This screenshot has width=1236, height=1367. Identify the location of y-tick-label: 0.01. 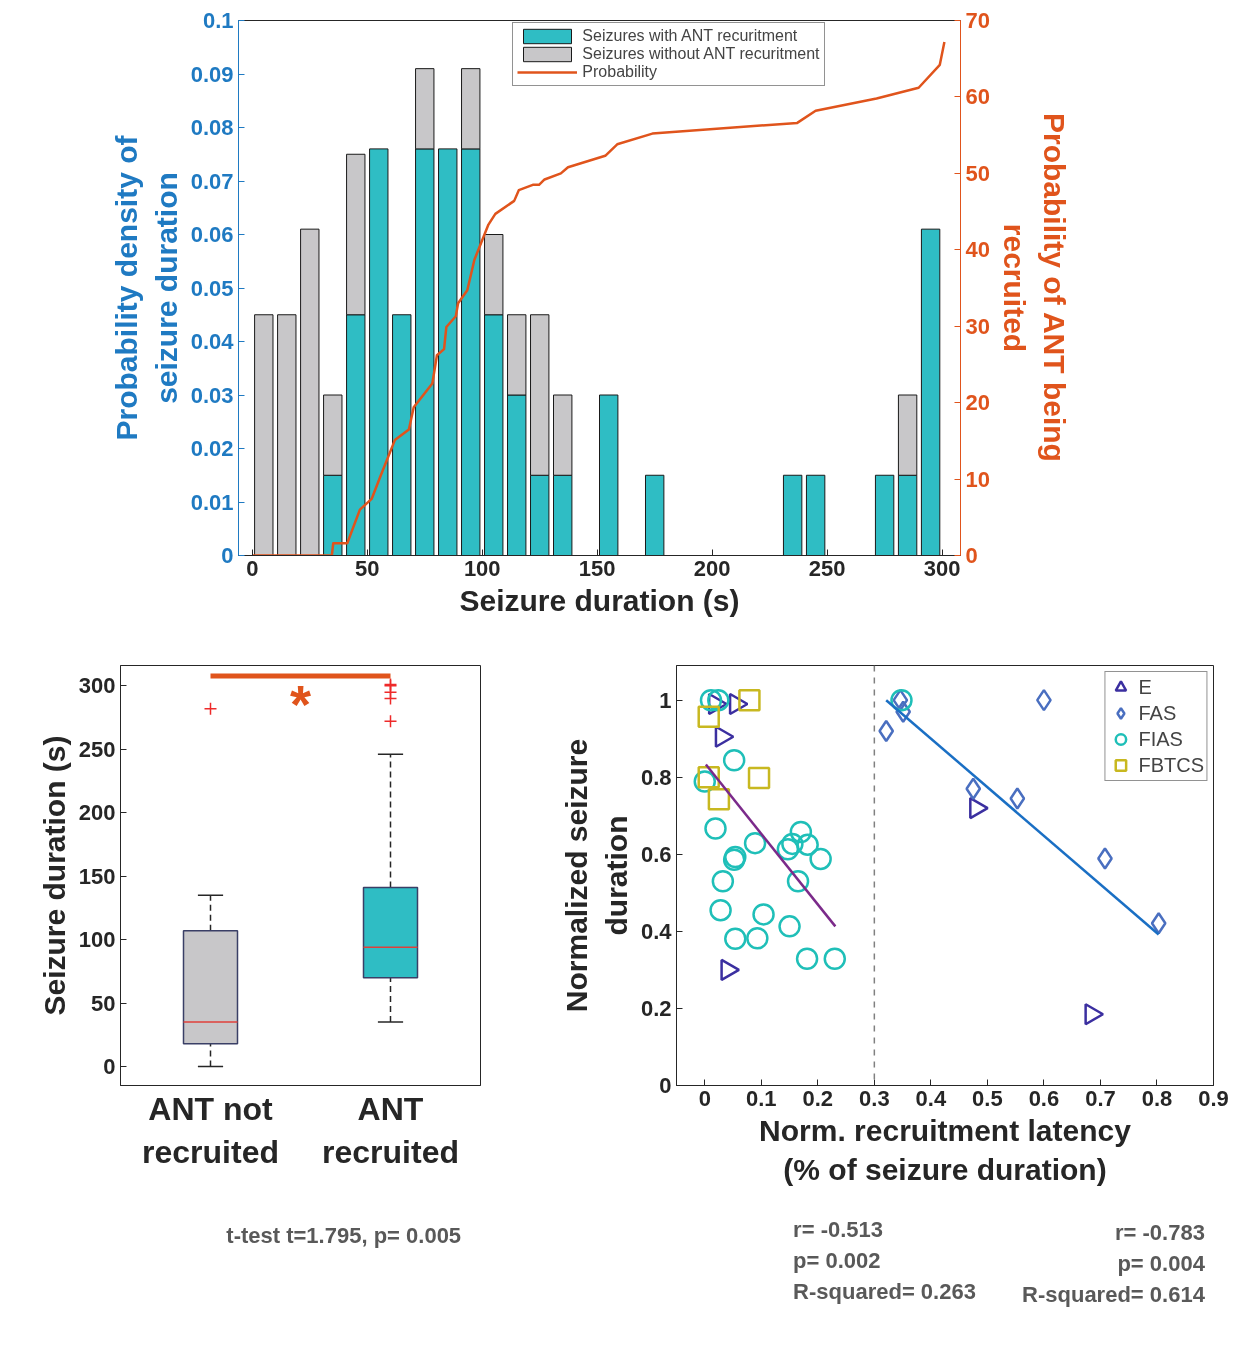
(212, 502).